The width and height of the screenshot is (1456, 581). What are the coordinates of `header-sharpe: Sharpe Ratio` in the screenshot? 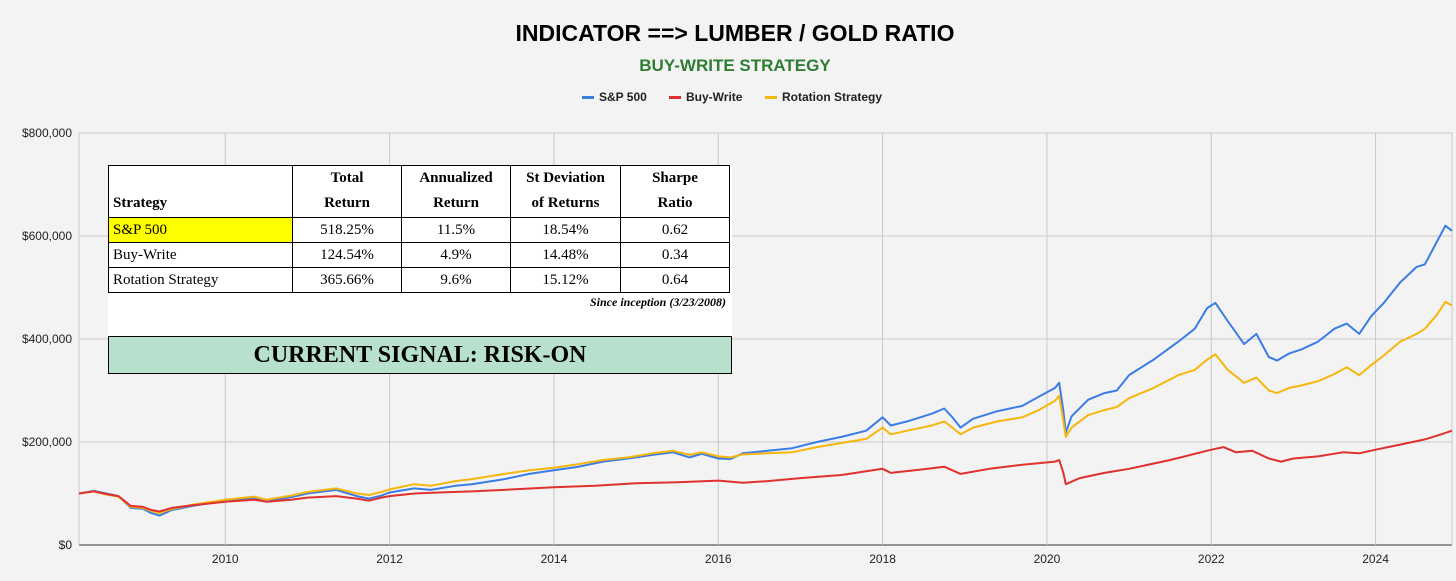 It's located at (675, 191).